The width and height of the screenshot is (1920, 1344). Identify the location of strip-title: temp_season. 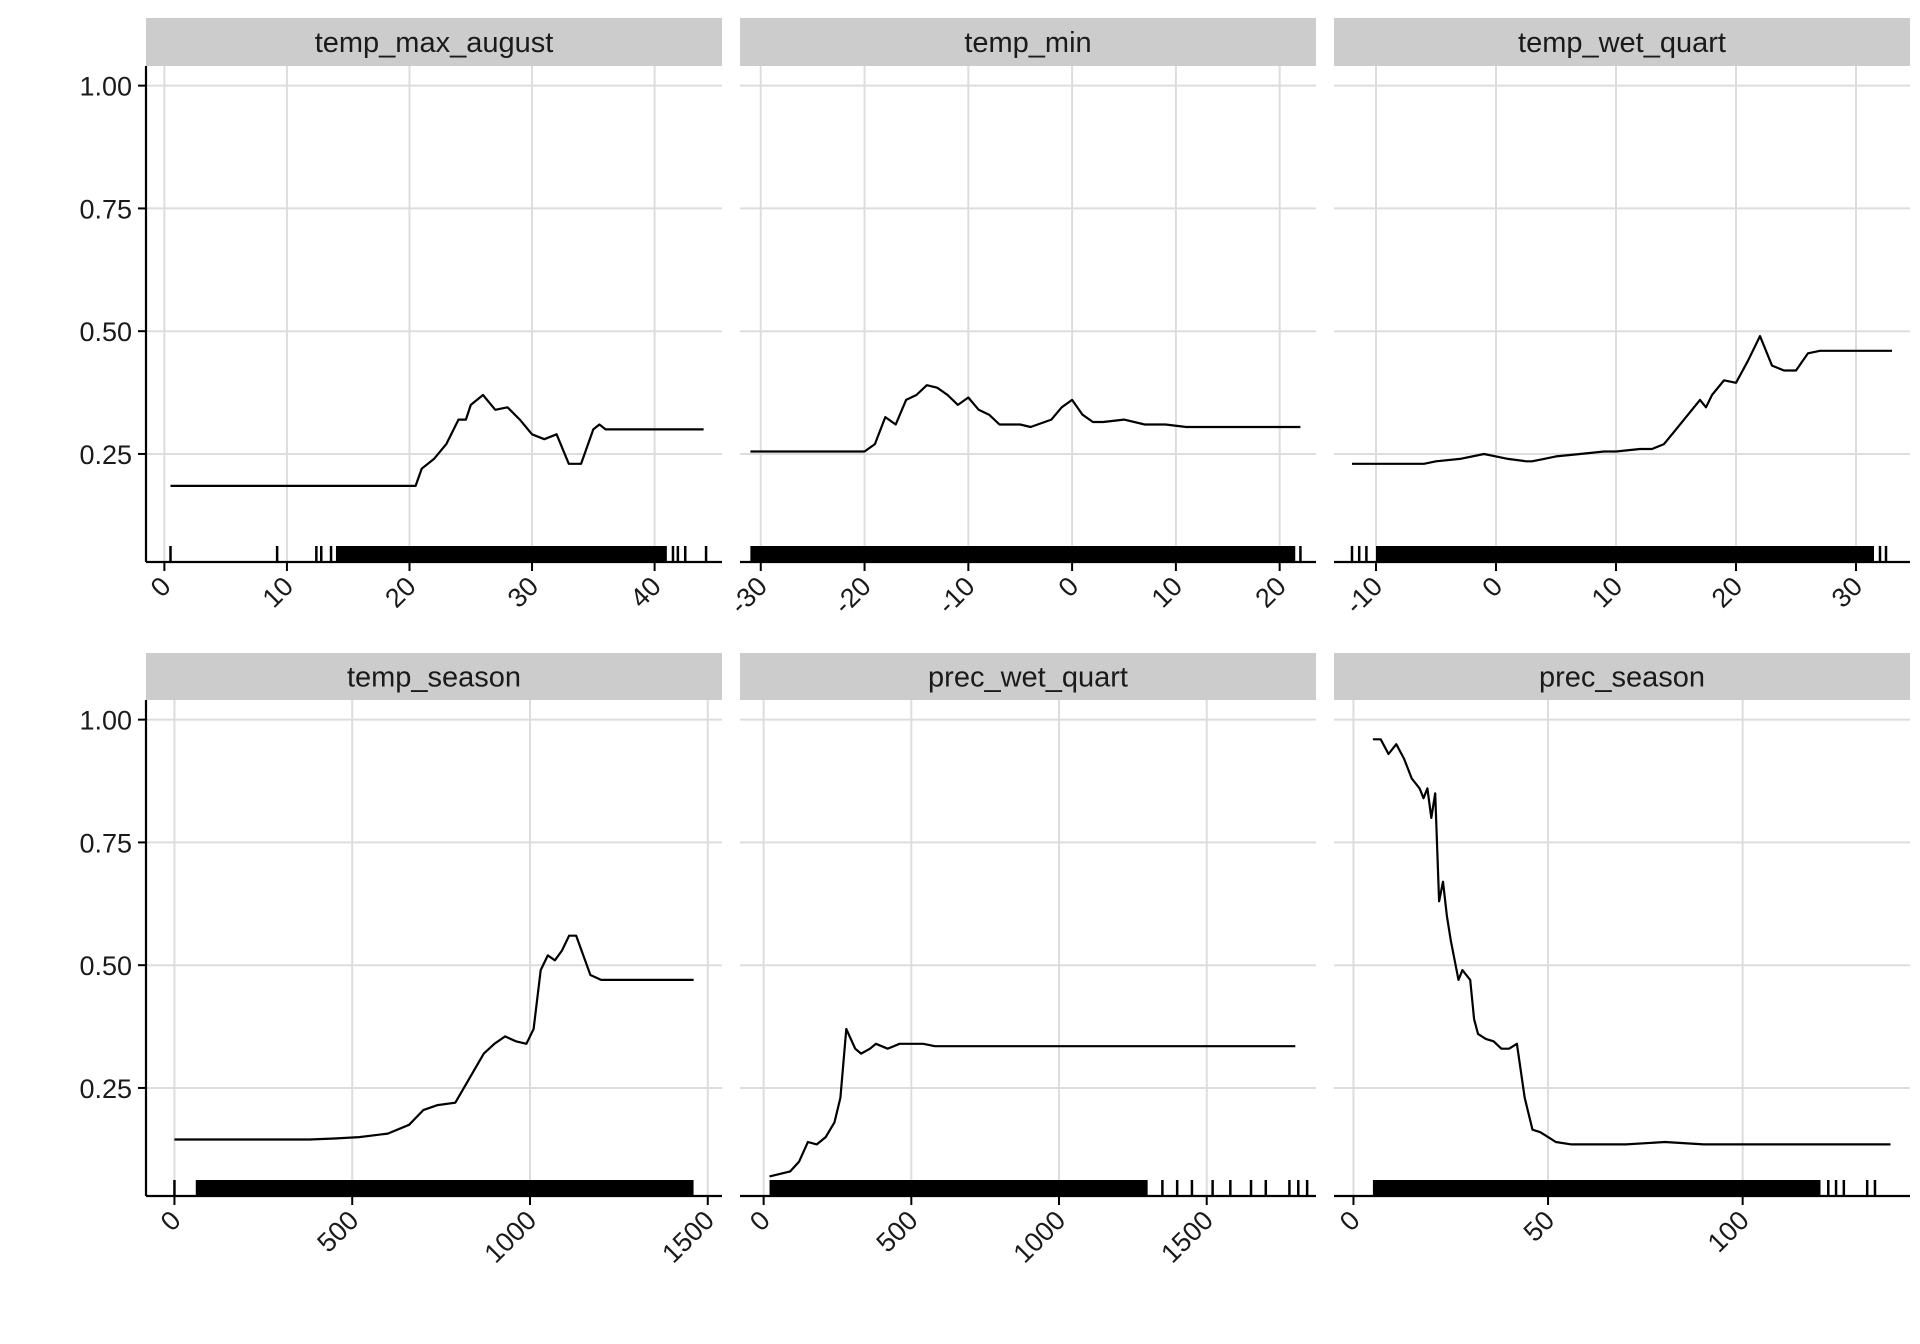
(434, 678).